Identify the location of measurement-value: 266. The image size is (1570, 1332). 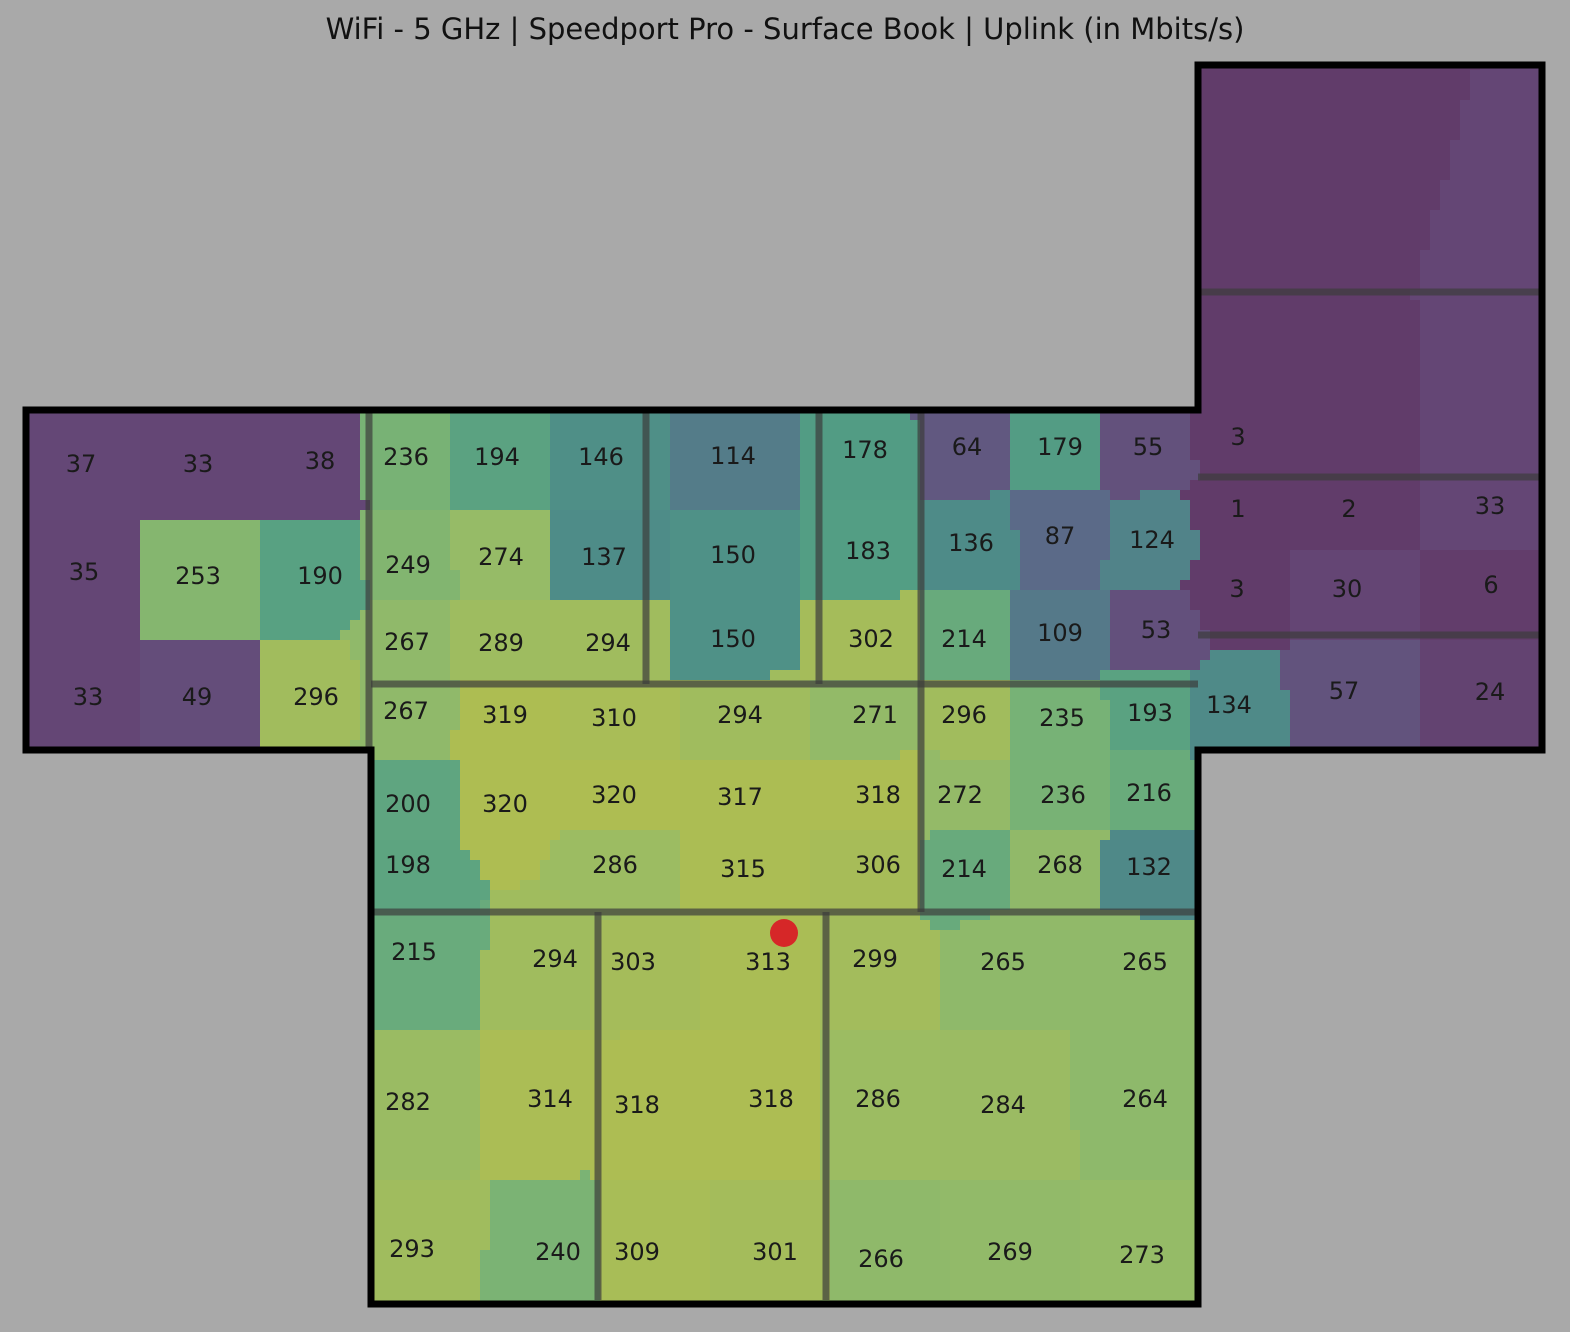
(881, 1259).